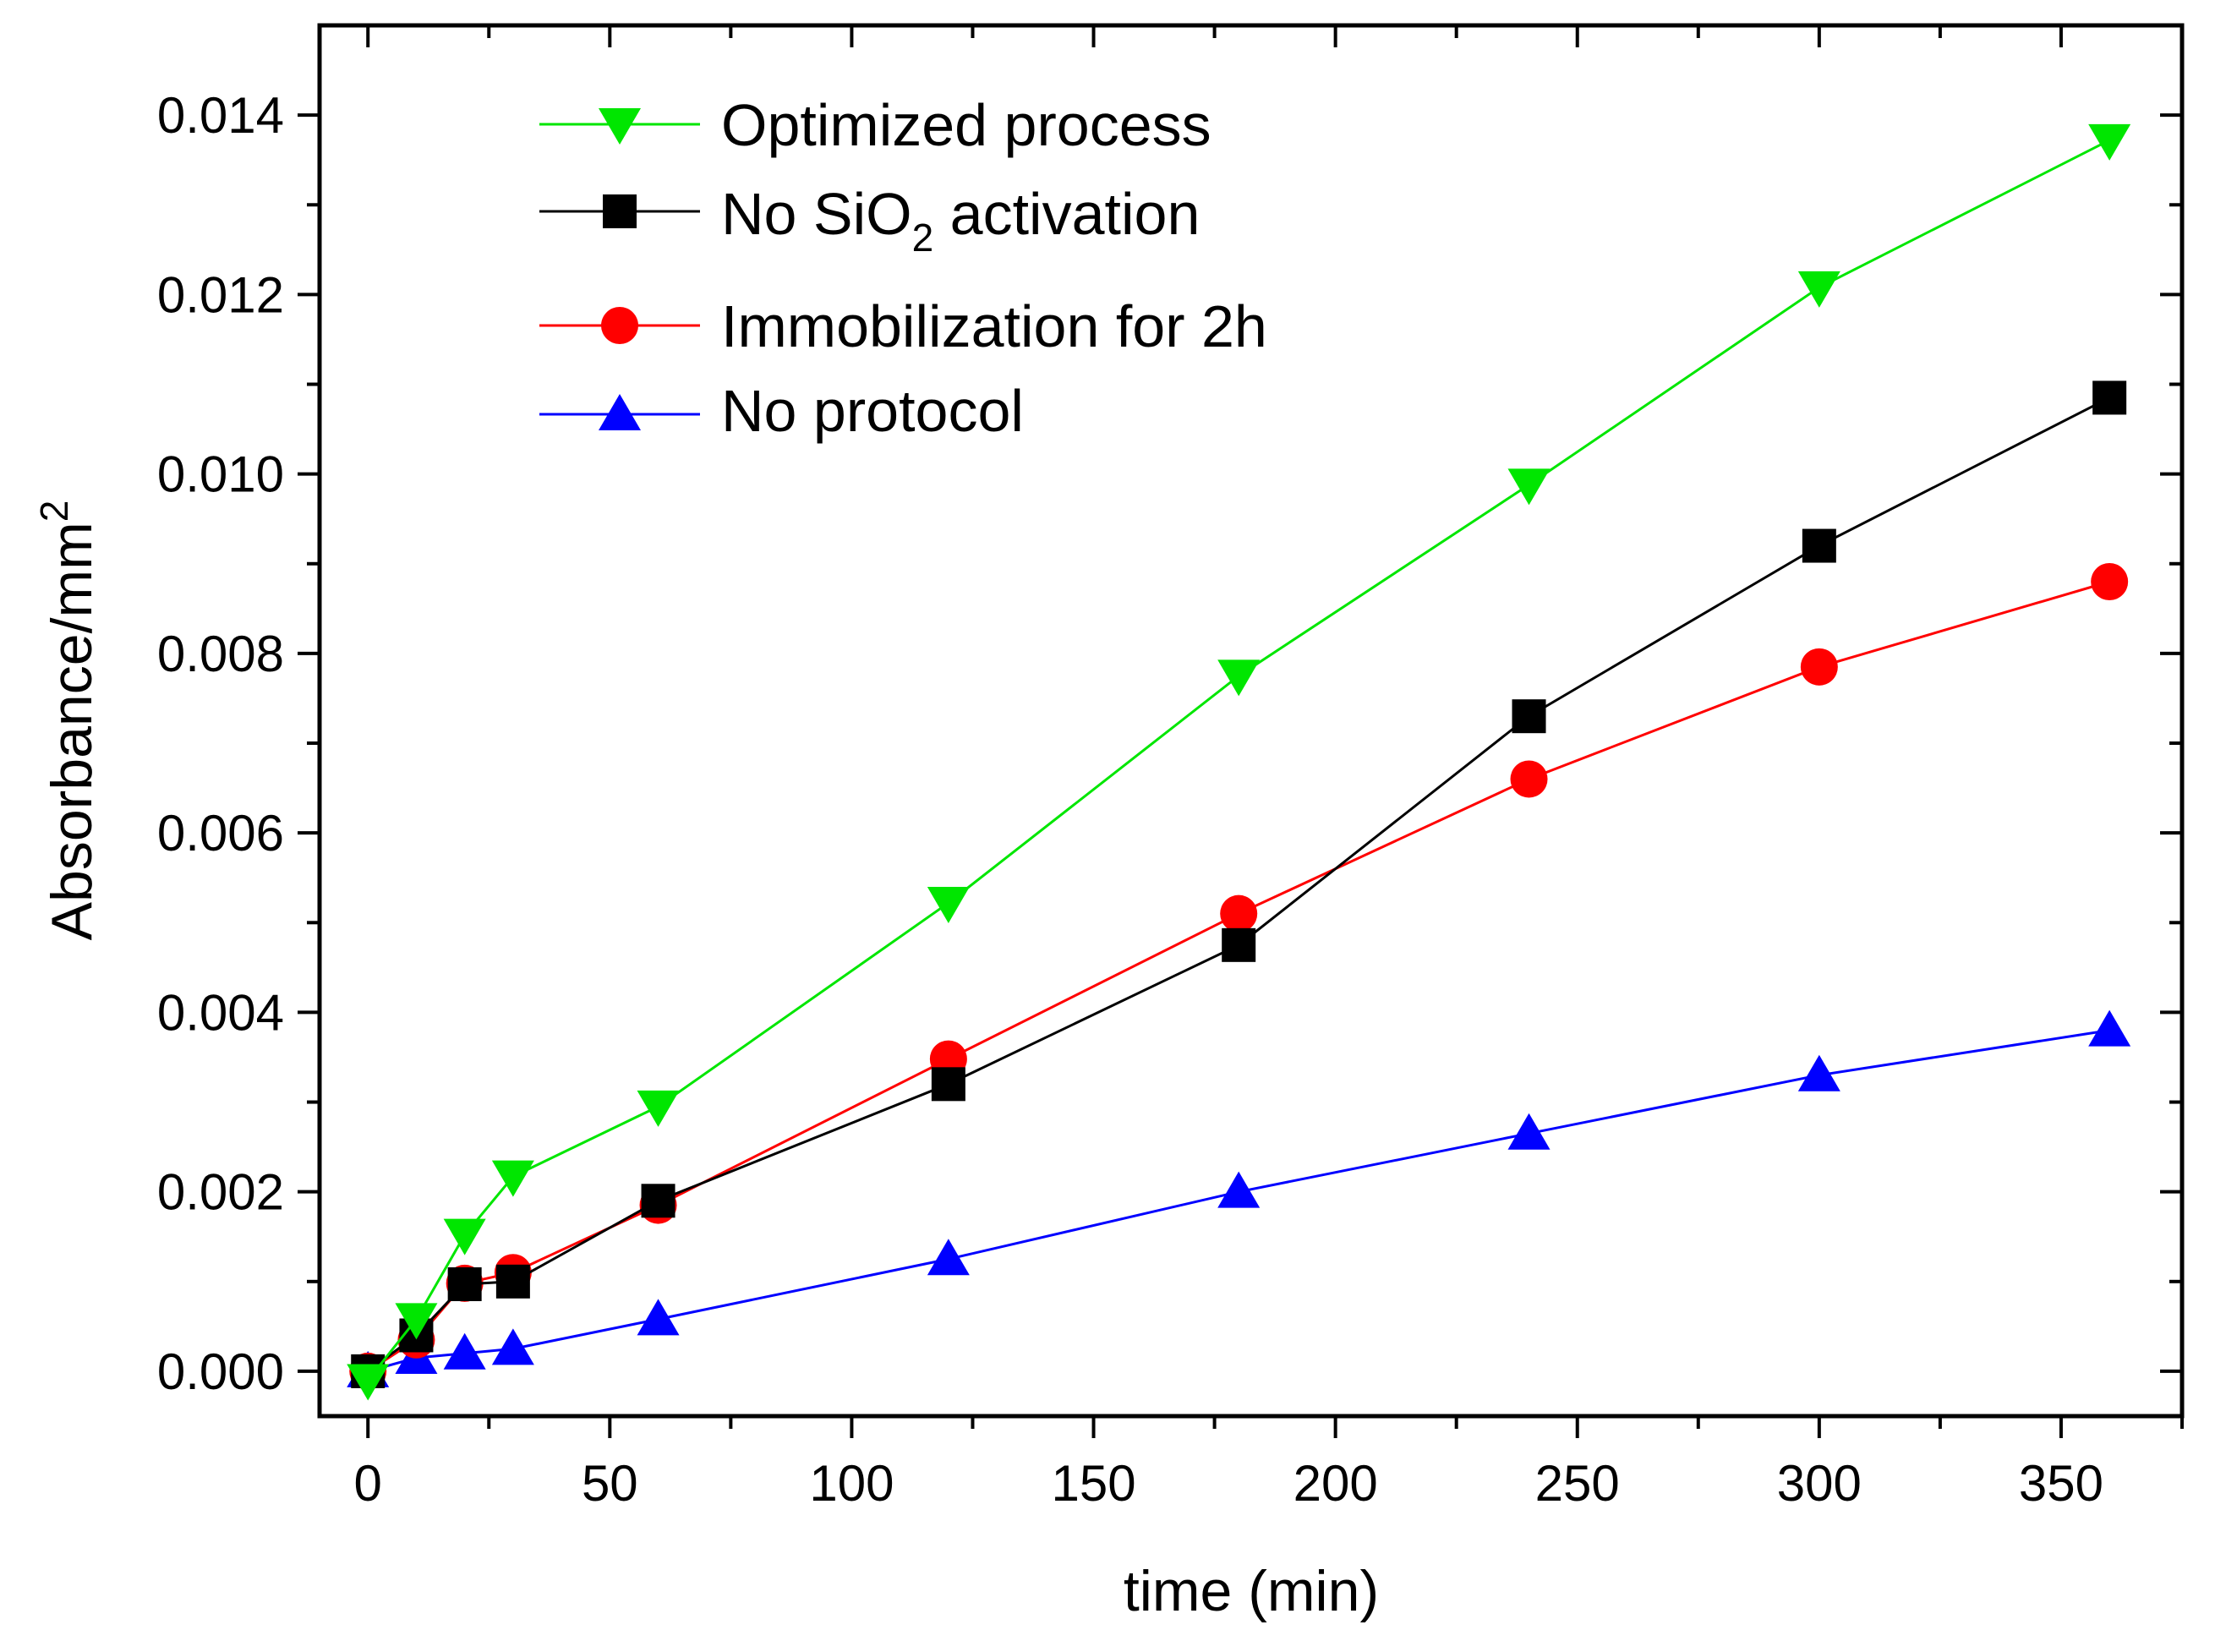 This screenshot has height=1652, width=2226. Describe the element at coordinates (872, 411) in the screenshot. I see `legend-label-no-protocol: No protocol` at that location.